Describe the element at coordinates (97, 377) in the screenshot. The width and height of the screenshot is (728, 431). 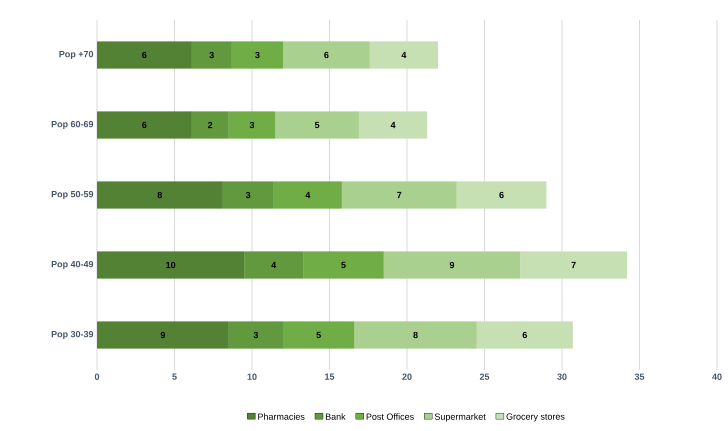
I see `x-tick-label: 0` at that location.